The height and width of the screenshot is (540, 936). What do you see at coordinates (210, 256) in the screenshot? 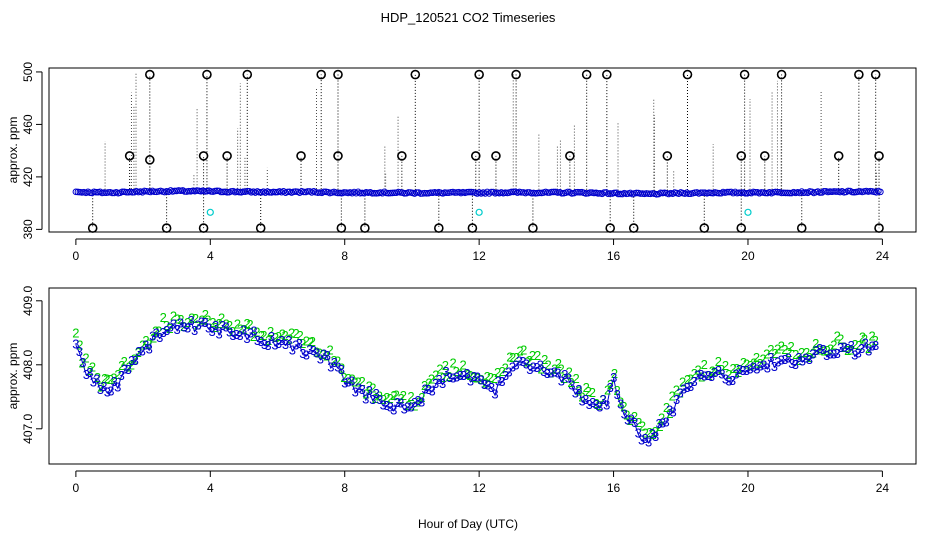
I see `top-x-tick-label: 4` at bounding box center [210, 256].